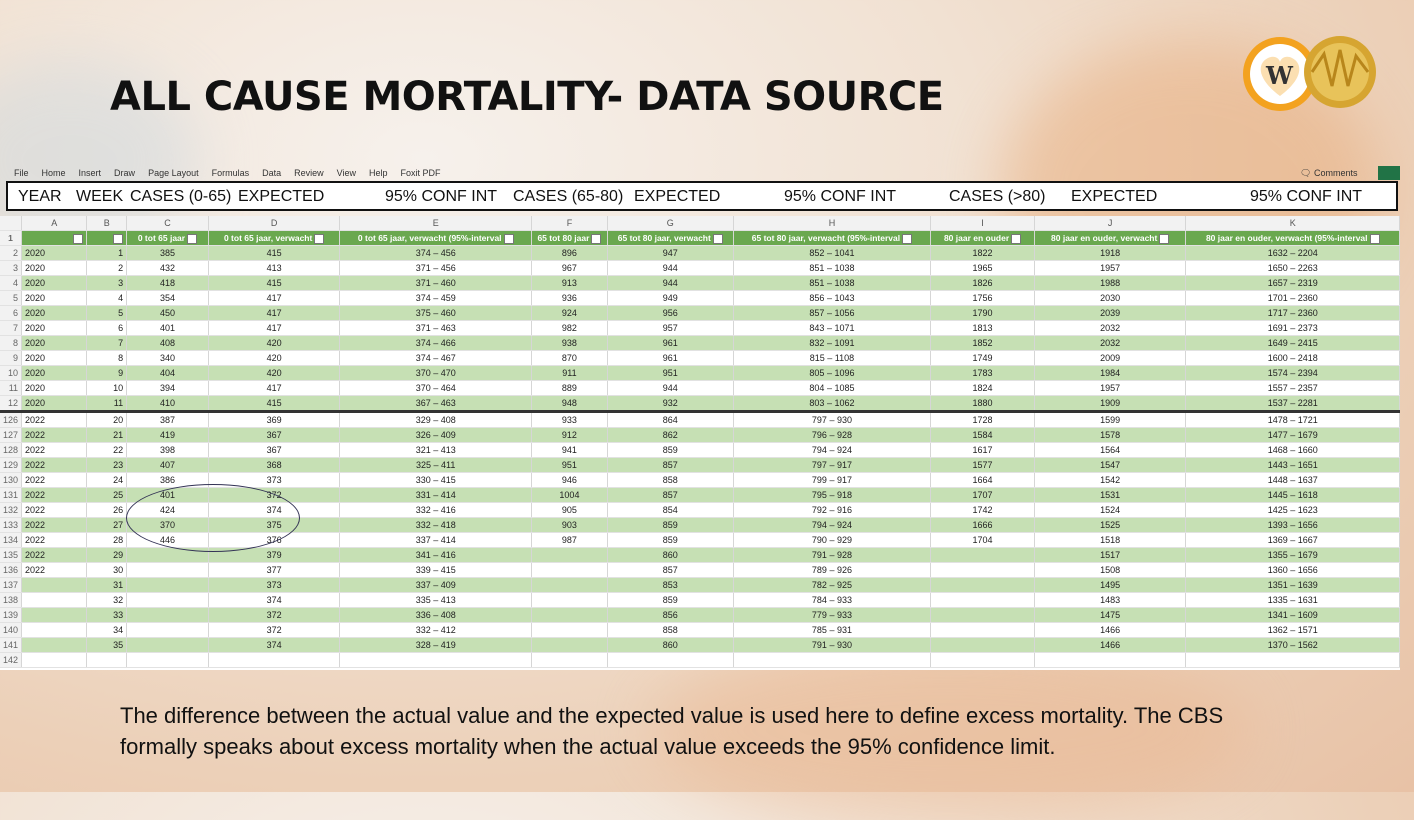 Image resolution: width=1414 pixels, height=820 pixels. What do you see at coordinates (435, 540) in the screenshot?
I see `table-cell: 337 – 414` at bounding box center [435, 540].